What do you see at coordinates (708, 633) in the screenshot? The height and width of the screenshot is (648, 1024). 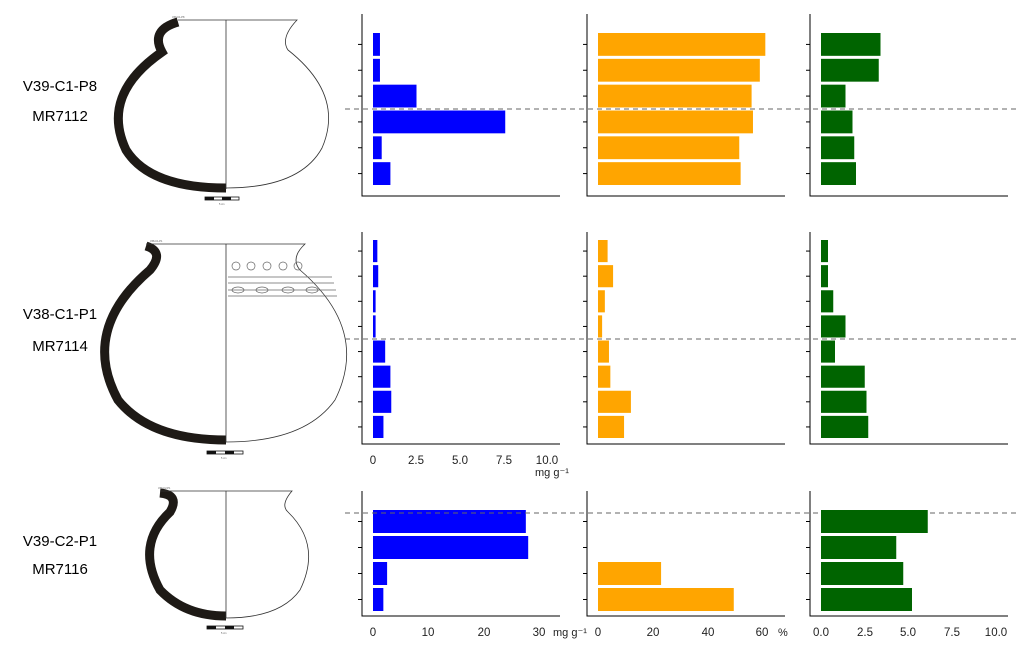 I see `svg-text: 40` at bounding box center [708, 633].